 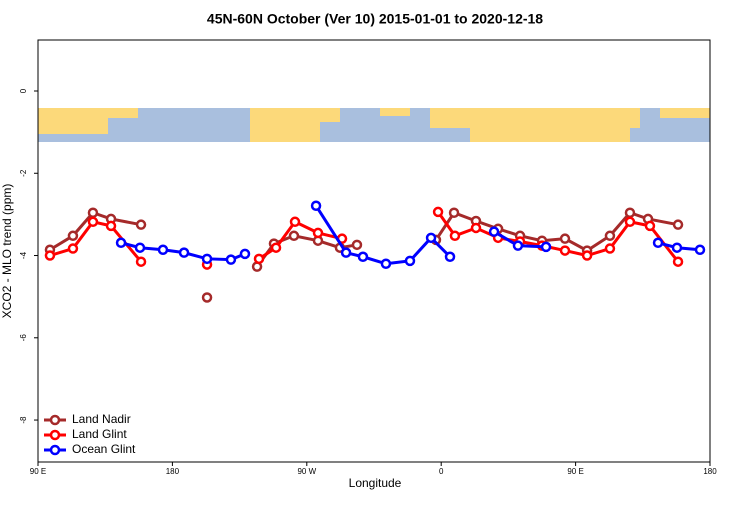 I want to click on y-tick-label: -6, so click(x=23, y=338).